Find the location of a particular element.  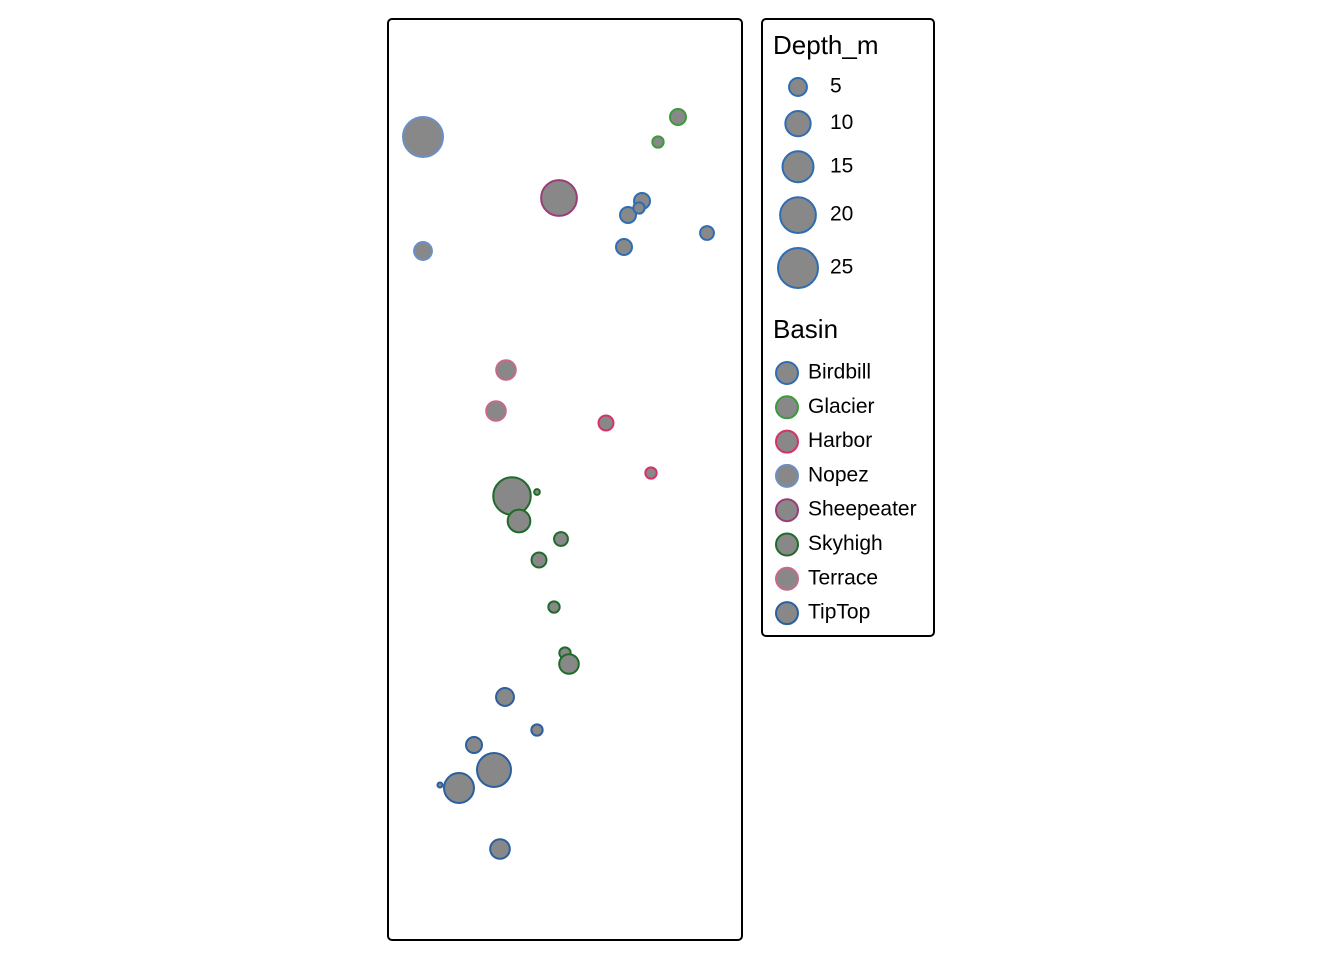

size-legend-label: 15 is located at coordinates (841, 165).